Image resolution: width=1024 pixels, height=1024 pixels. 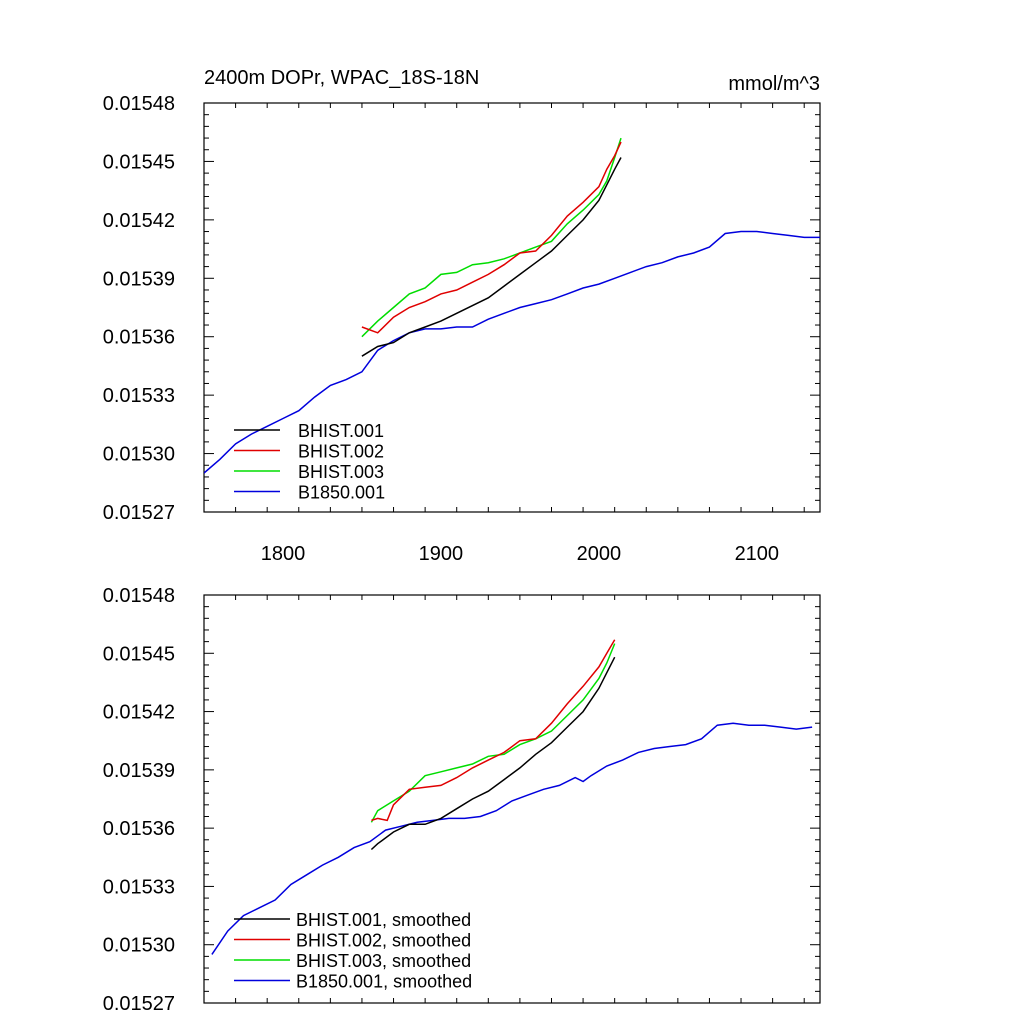 I want to click on legend-label-bhist-003-smoothed: BHIST.003, smoothed, so click(x=383, y=961).